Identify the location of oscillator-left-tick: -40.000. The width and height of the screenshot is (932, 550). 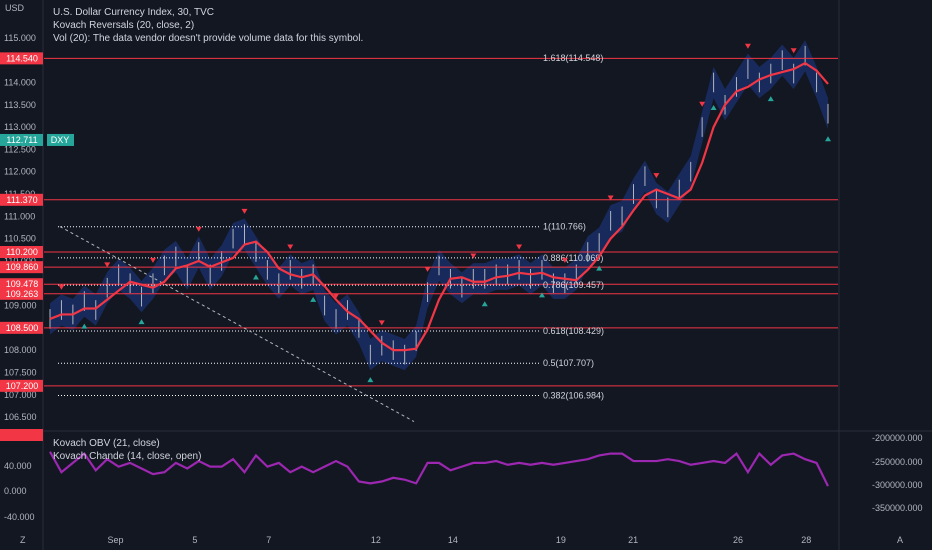
(19, 517).